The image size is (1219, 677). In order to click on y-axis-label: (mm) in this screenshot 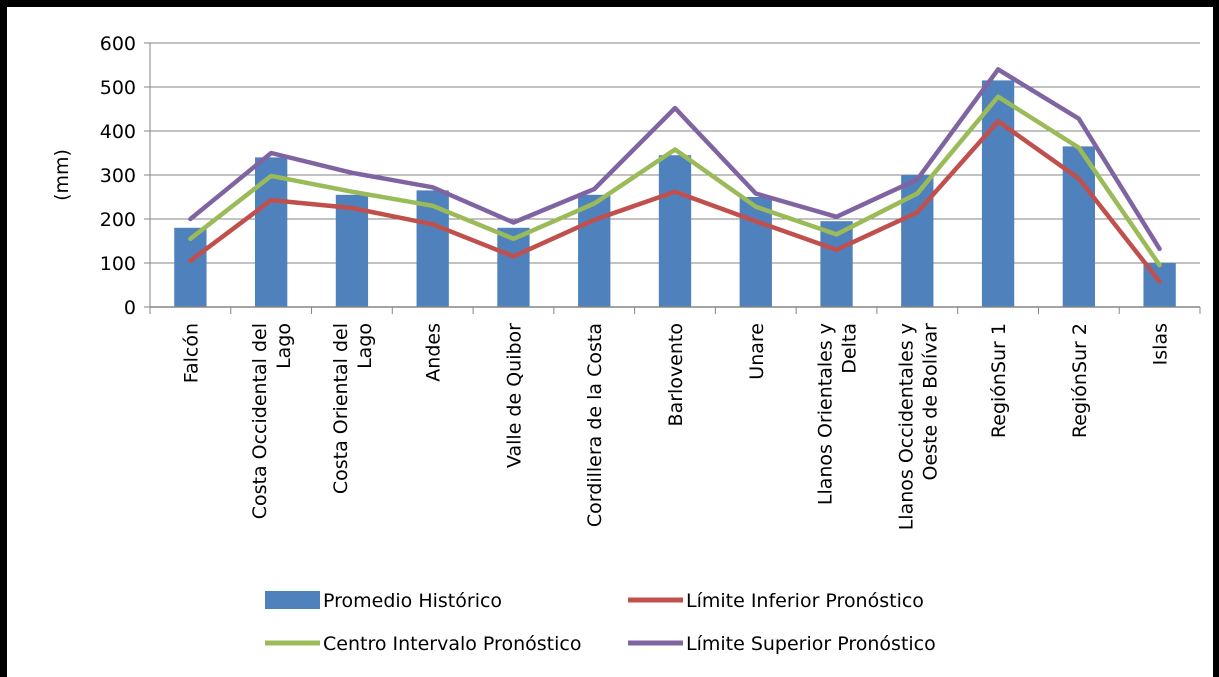, I will do `click(62, 175)`.